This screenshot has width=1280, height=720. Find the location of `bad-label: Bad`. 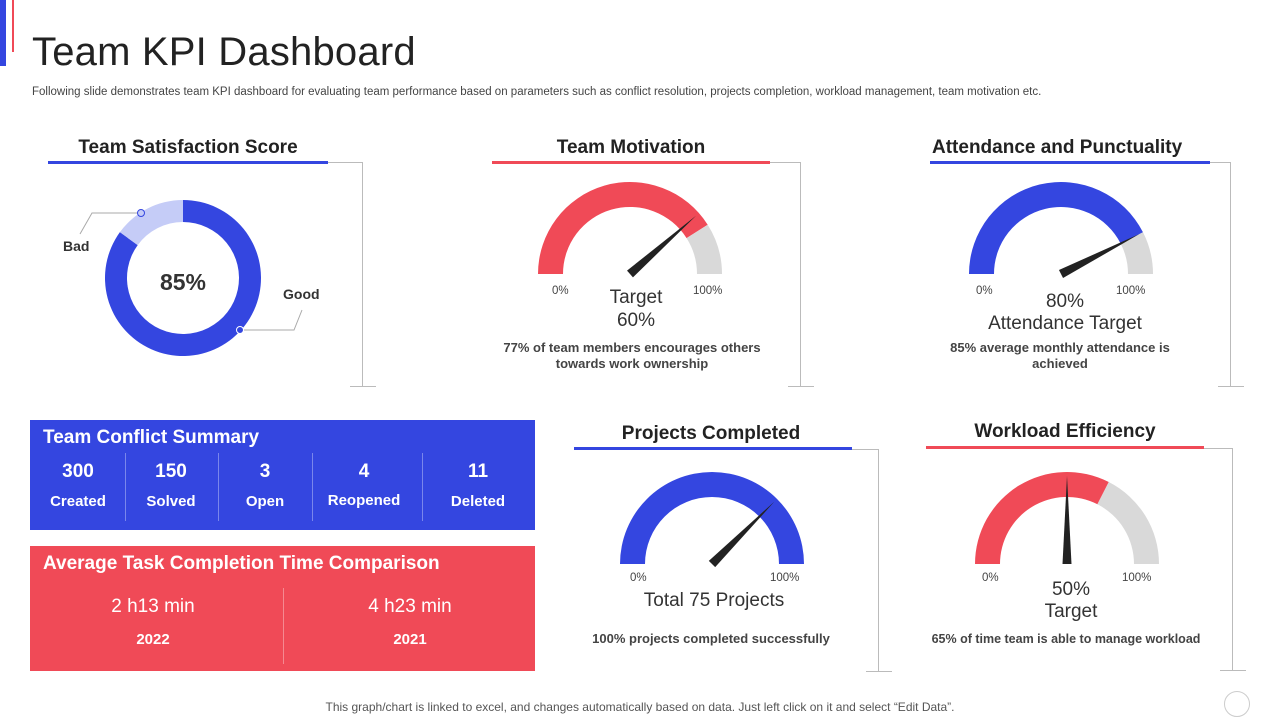

bad-label: Bad is located at coordinates (76, 246).